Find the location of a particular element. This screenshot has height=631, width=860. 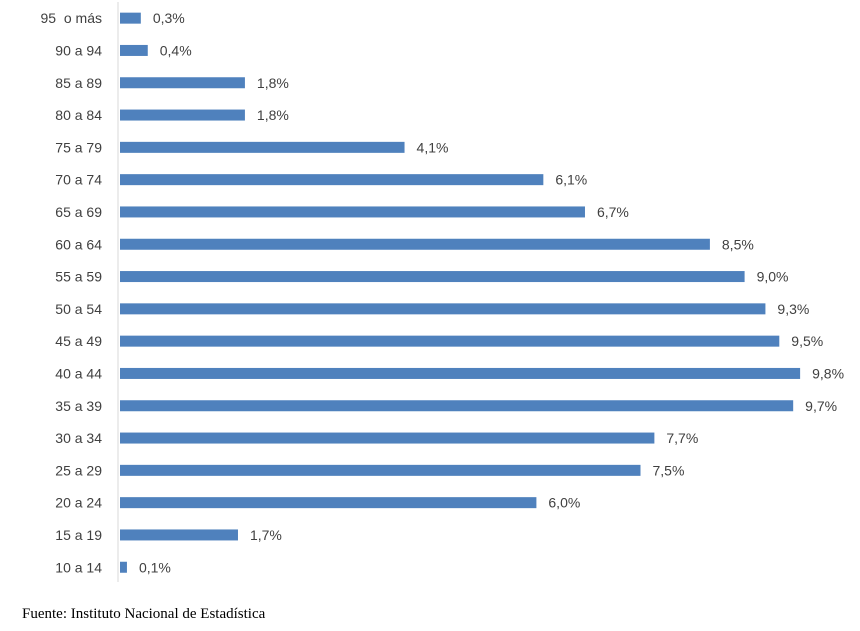

category-label: 50 a 54 is located at coordinates (78, 309).